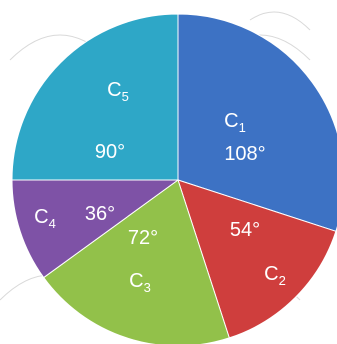  Describe the element at coordinates (45, 218) in the screenshot. I see `slice-name-label: C4` at that location.